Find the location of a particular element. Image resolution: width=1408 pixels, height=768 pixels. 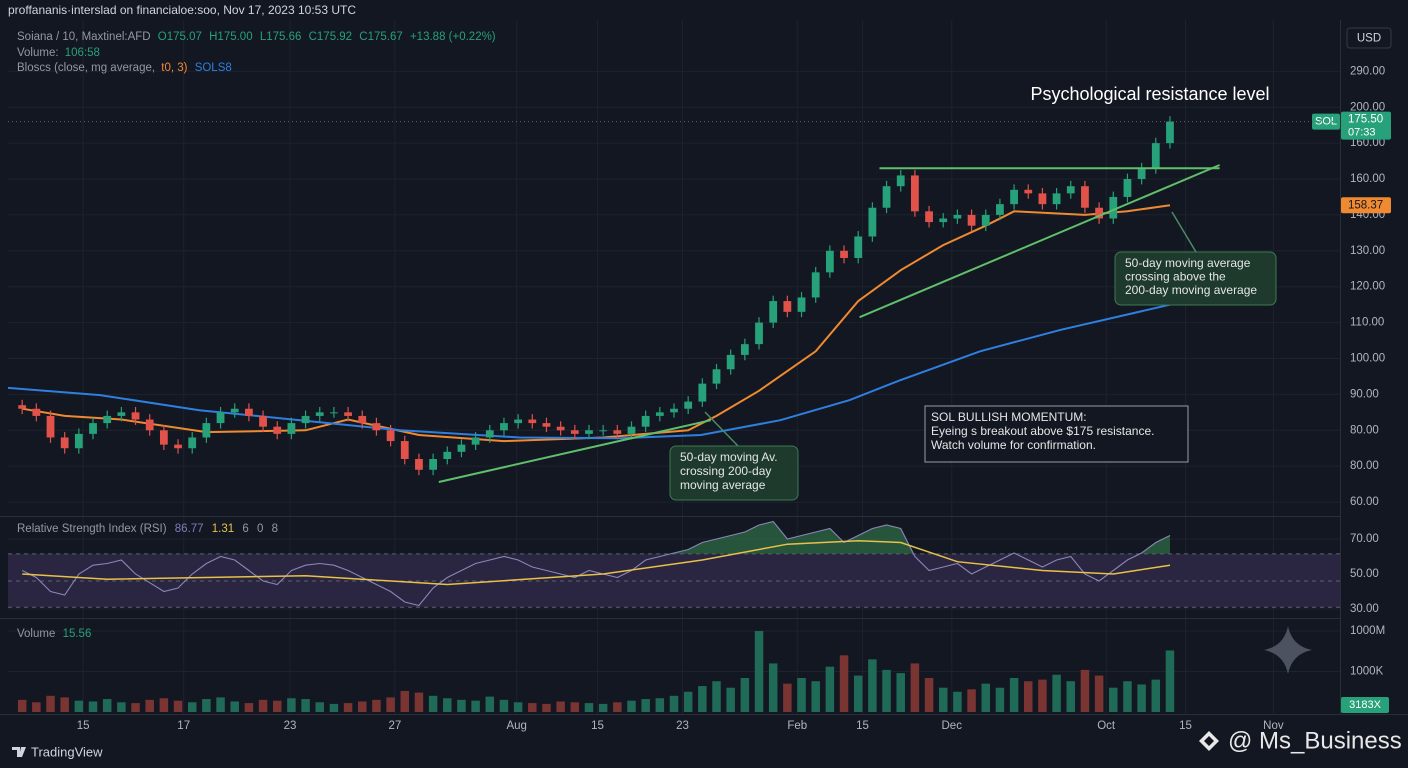

rsi-title: Relative Strength Index (RSI) is located at coordinates (92, 529).